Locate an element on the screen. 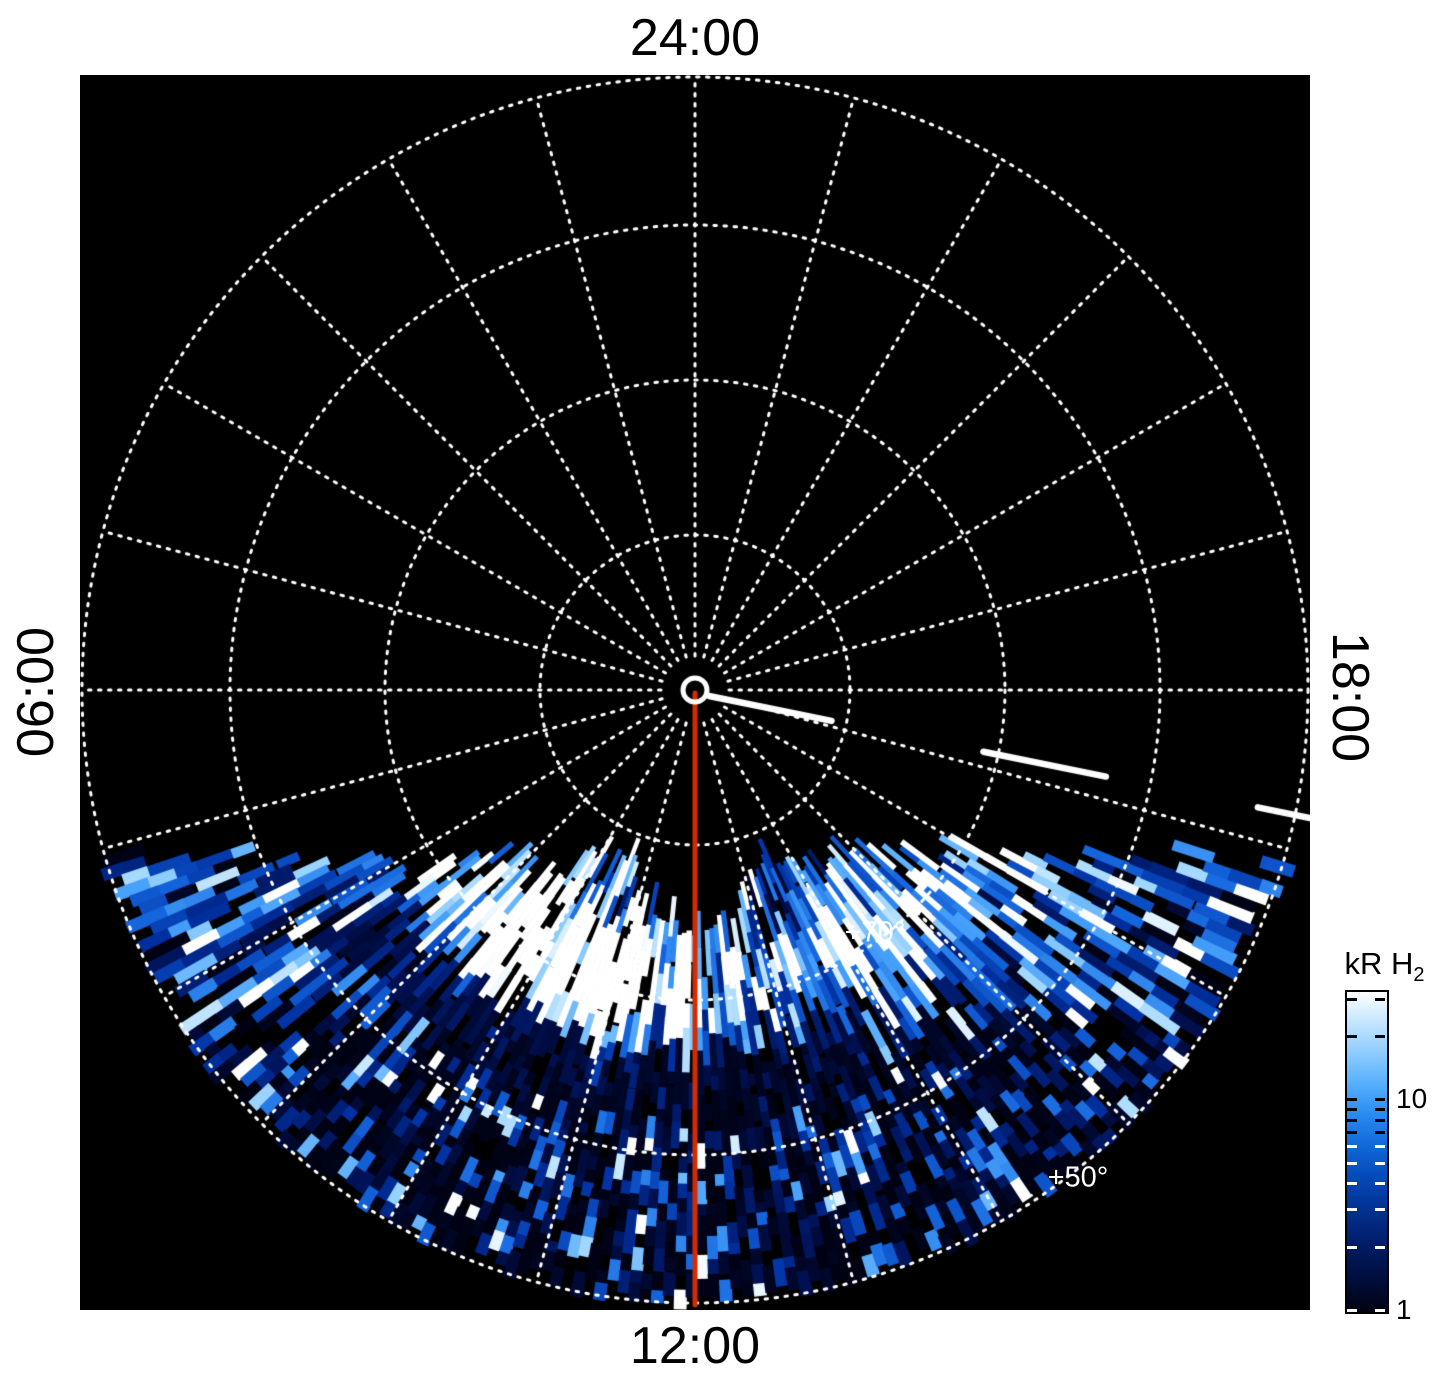 The image size is (1447, 1384). hour-label-0600: 06:00 is located at coordinates (36, 692).